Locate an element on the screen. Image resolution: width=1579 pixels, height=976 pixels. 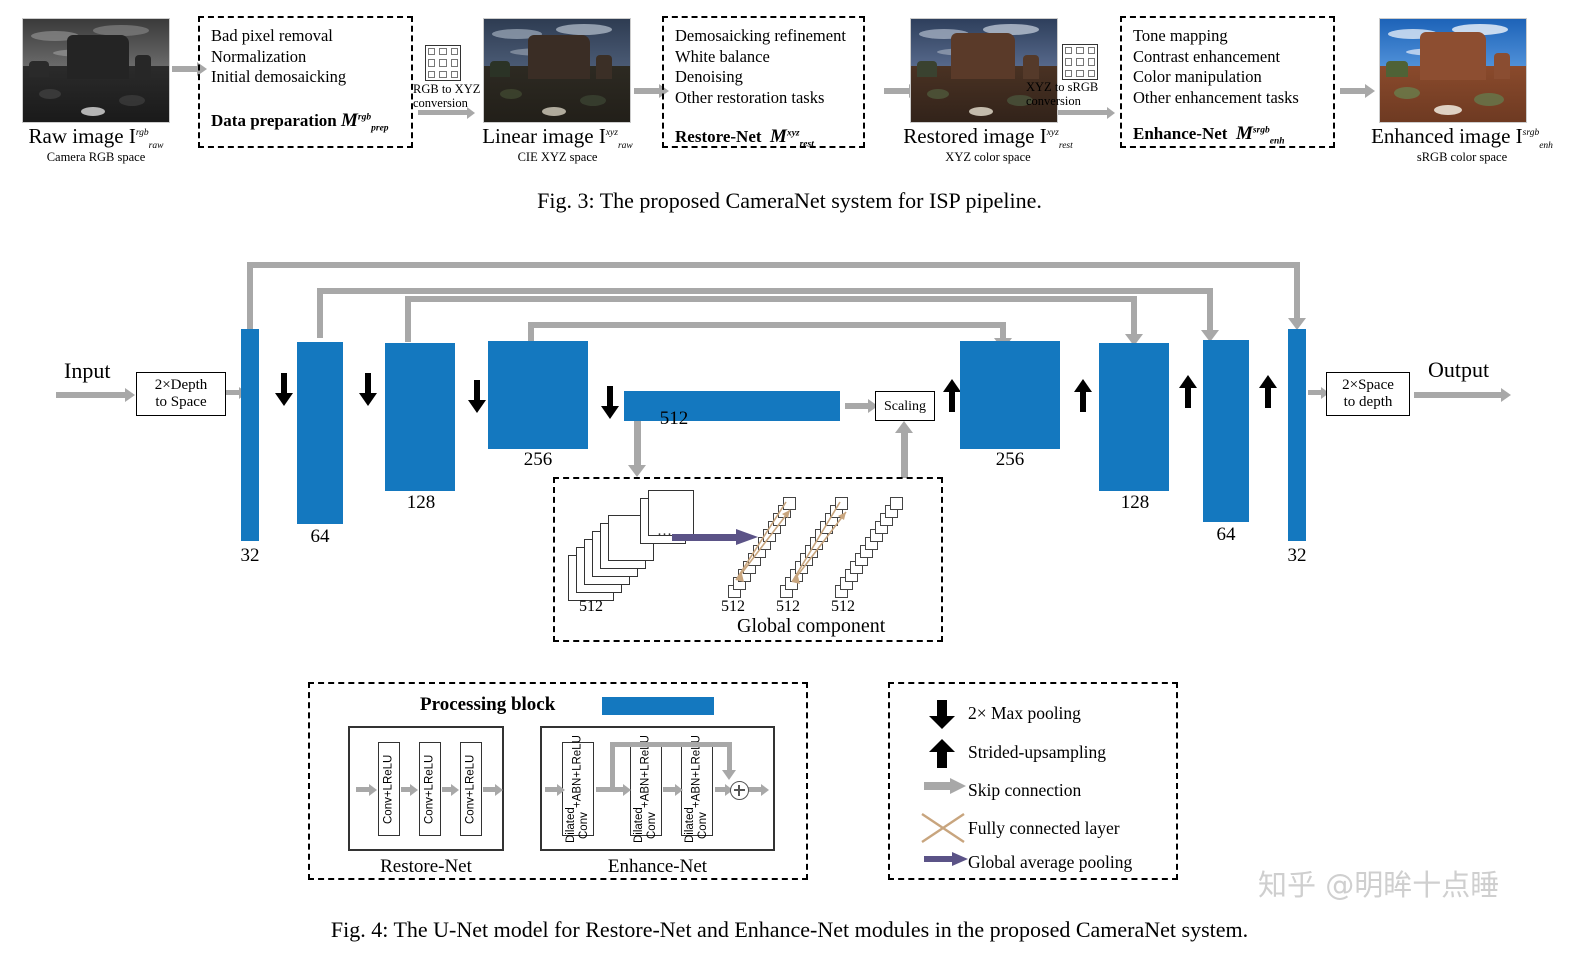
arrow-restored-to-enhance is located at coordinates (1086, 112).